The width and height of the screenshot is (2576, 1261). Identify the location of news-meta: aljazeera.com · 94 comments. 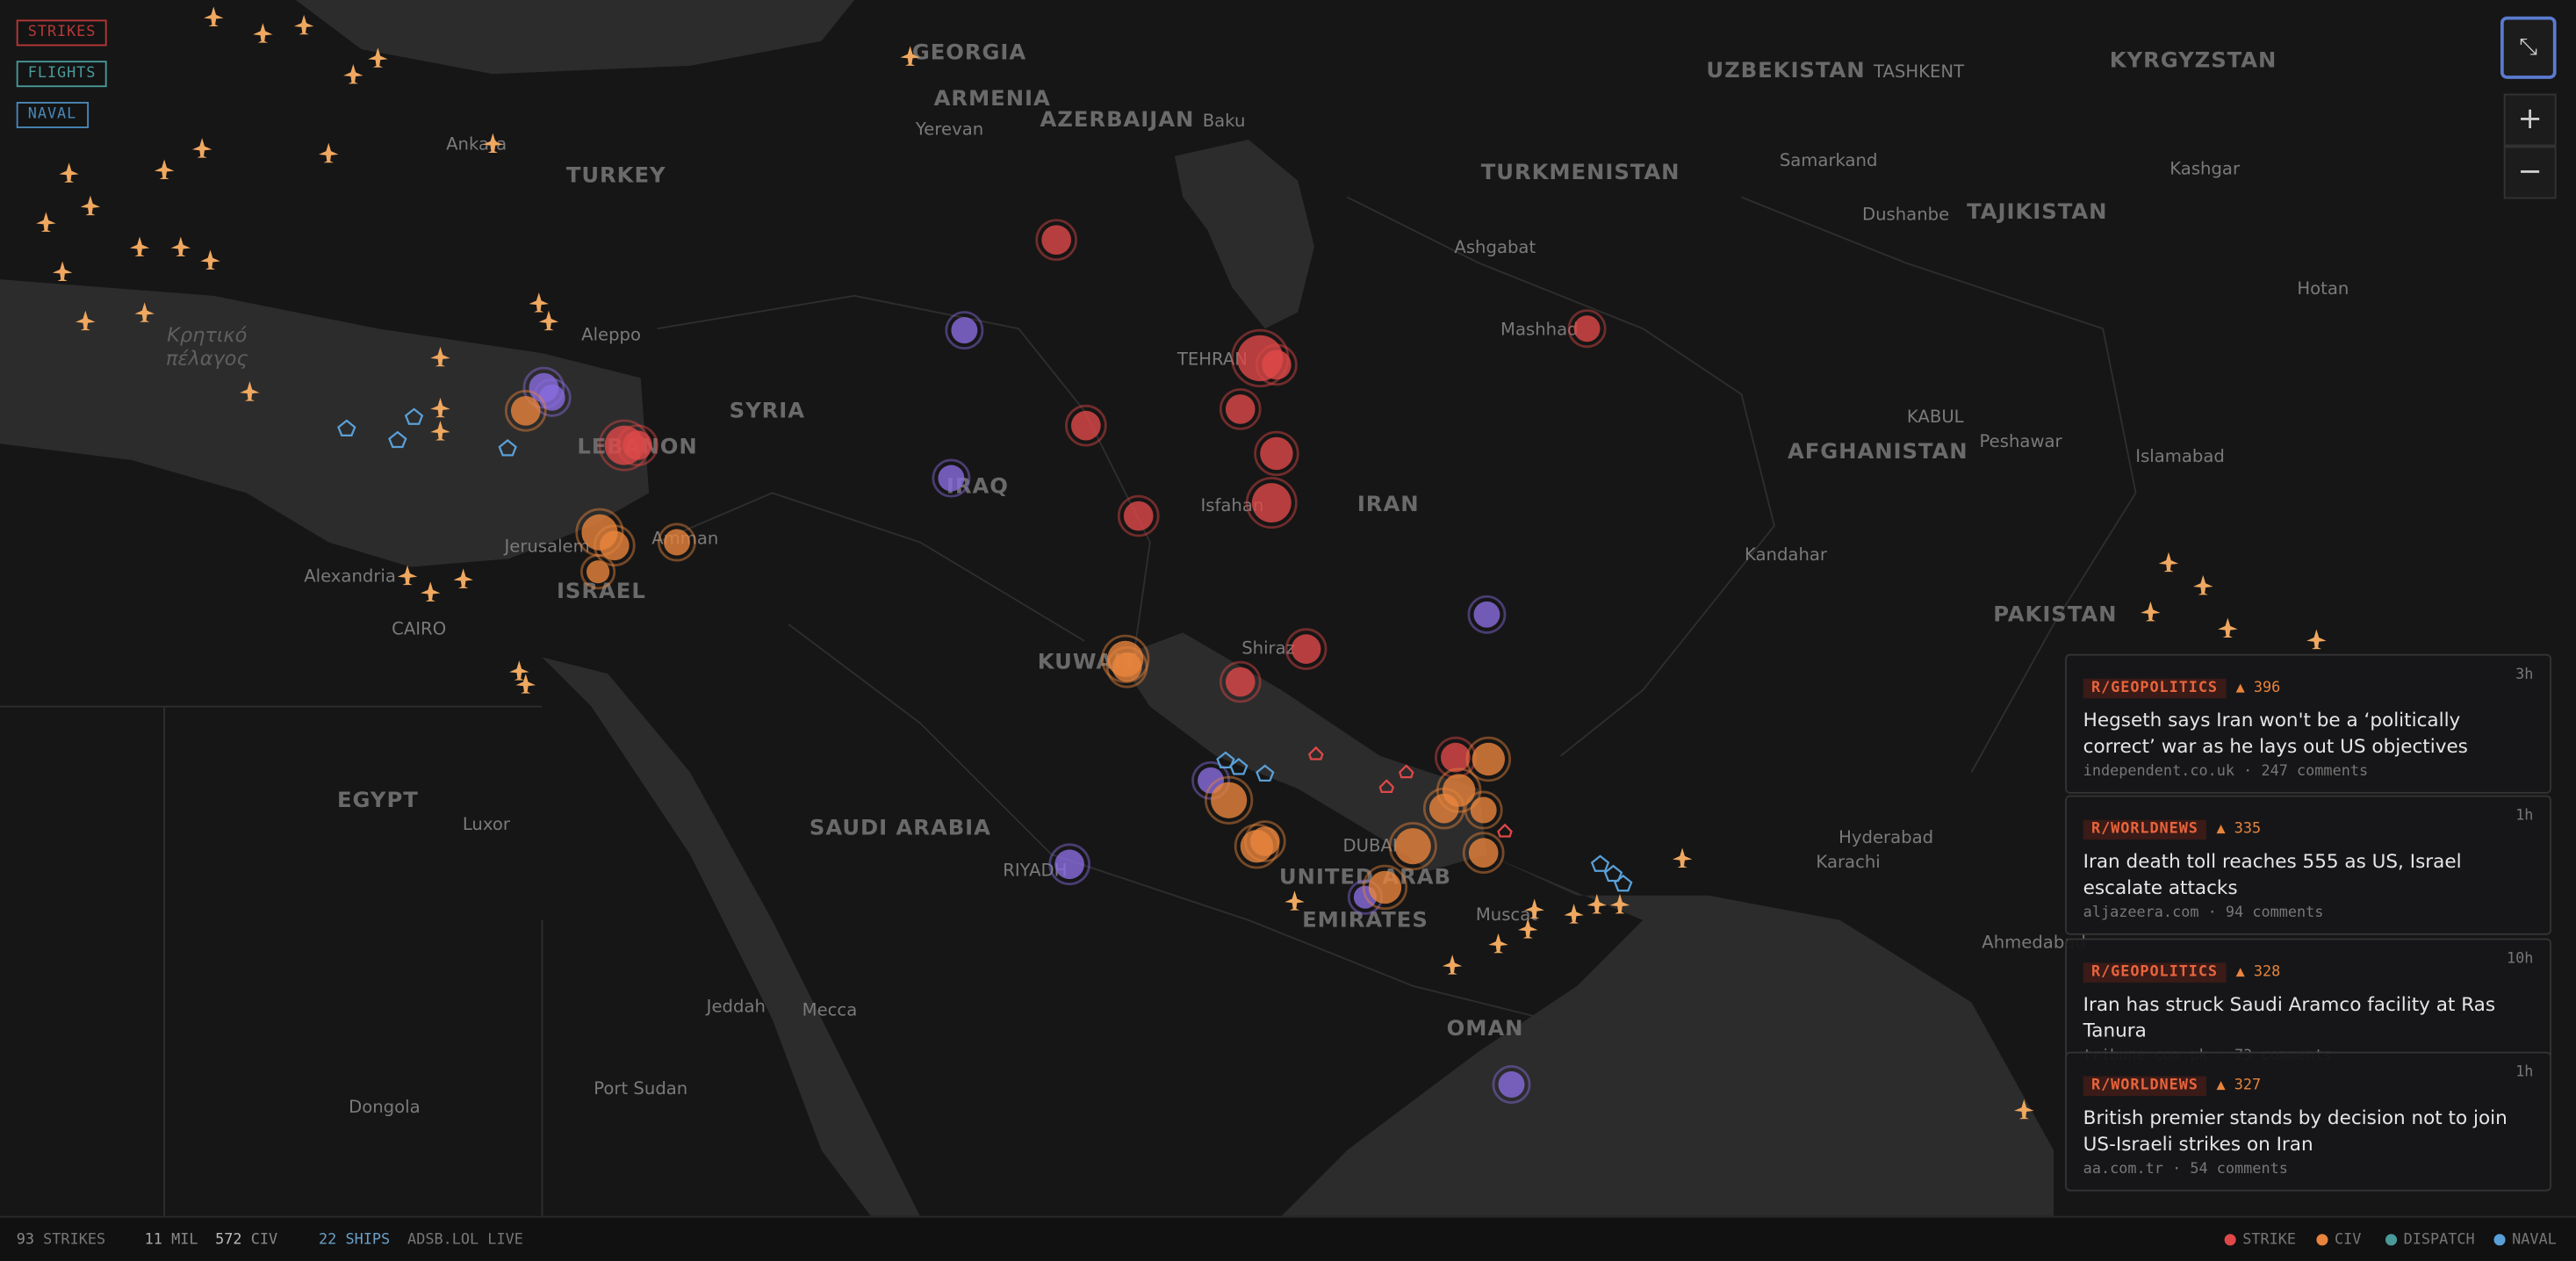
(2203, 913).